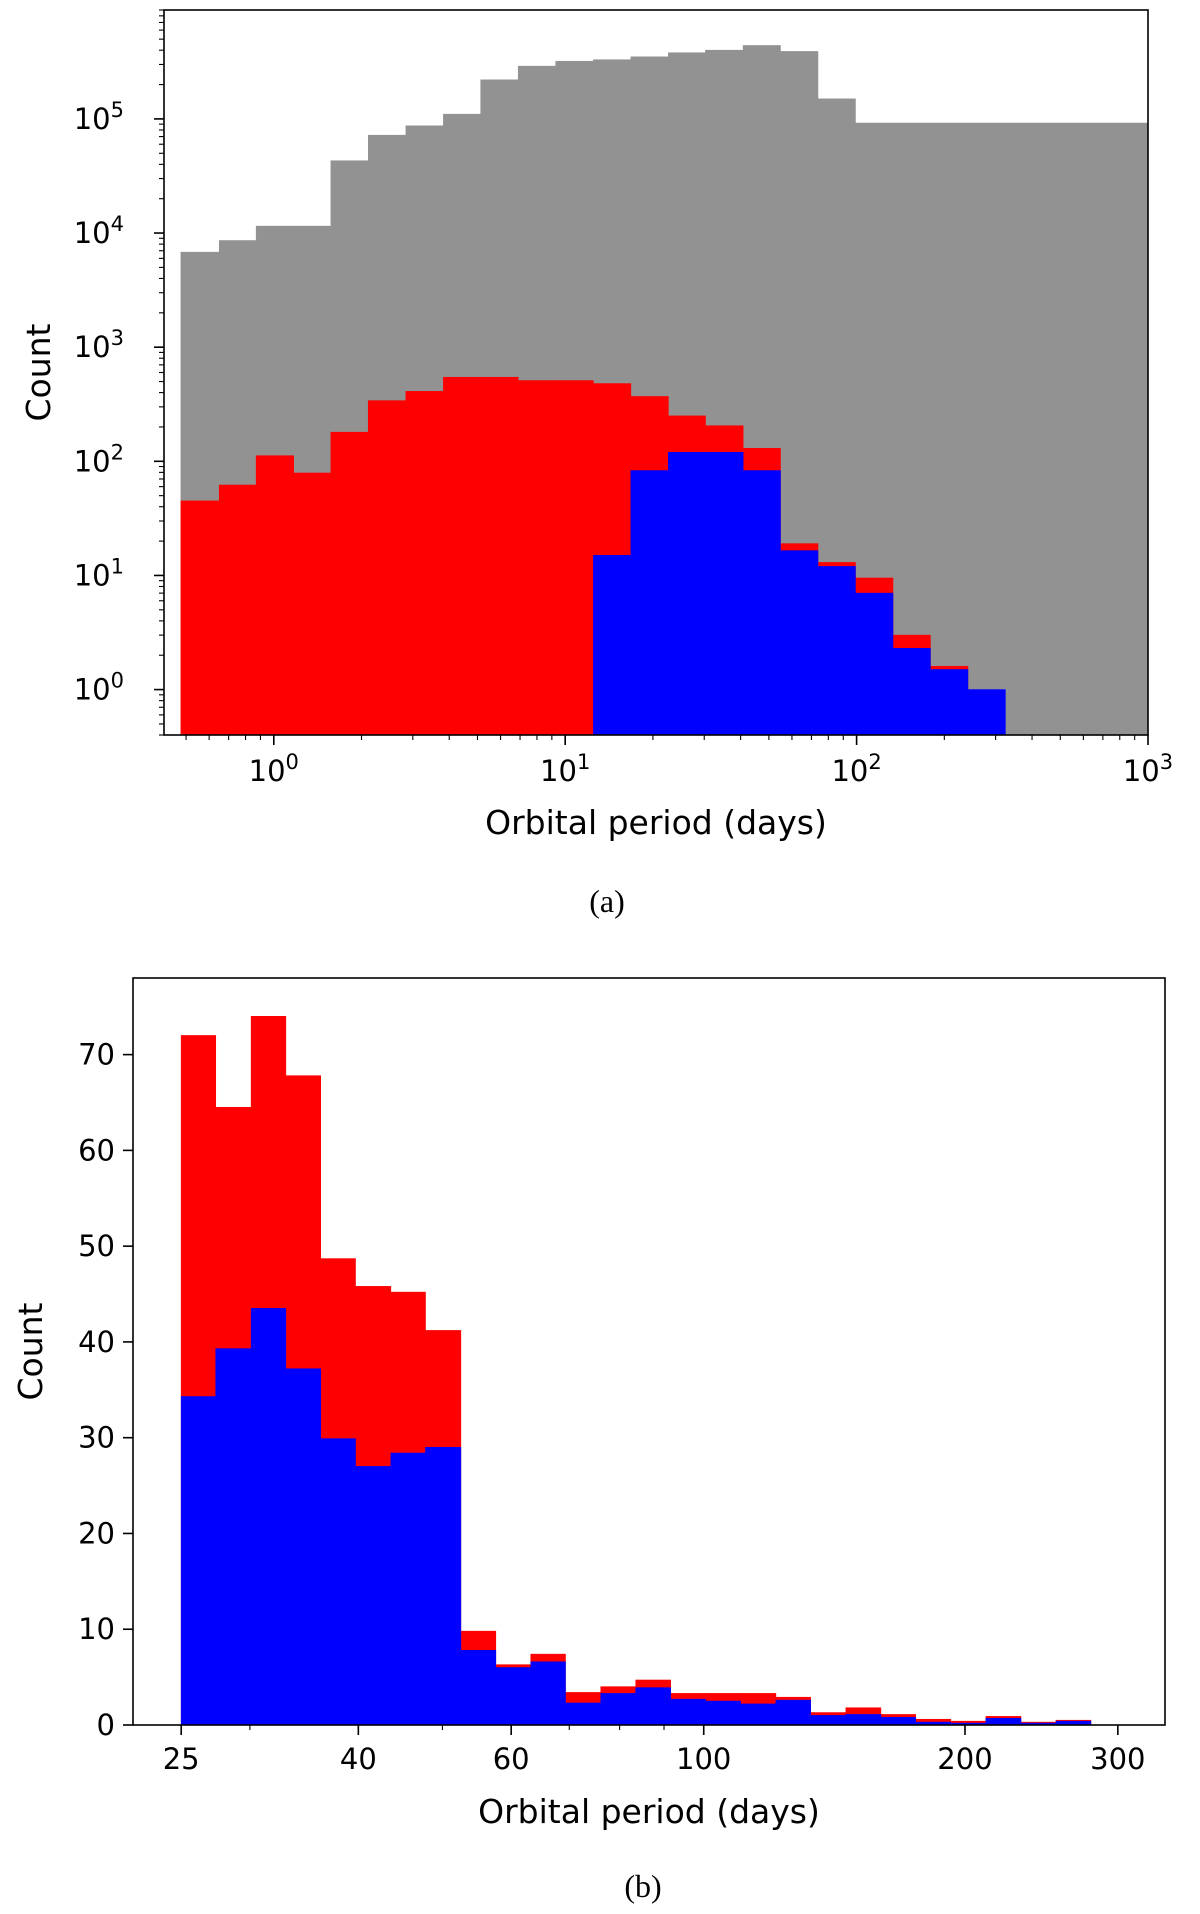 Image resolution: width=1200 pixels, height=1914 pixels. Describe the element at coordinates (511, 1759) in the screenshot. I see `x-tick-label-b: 60` at that location.